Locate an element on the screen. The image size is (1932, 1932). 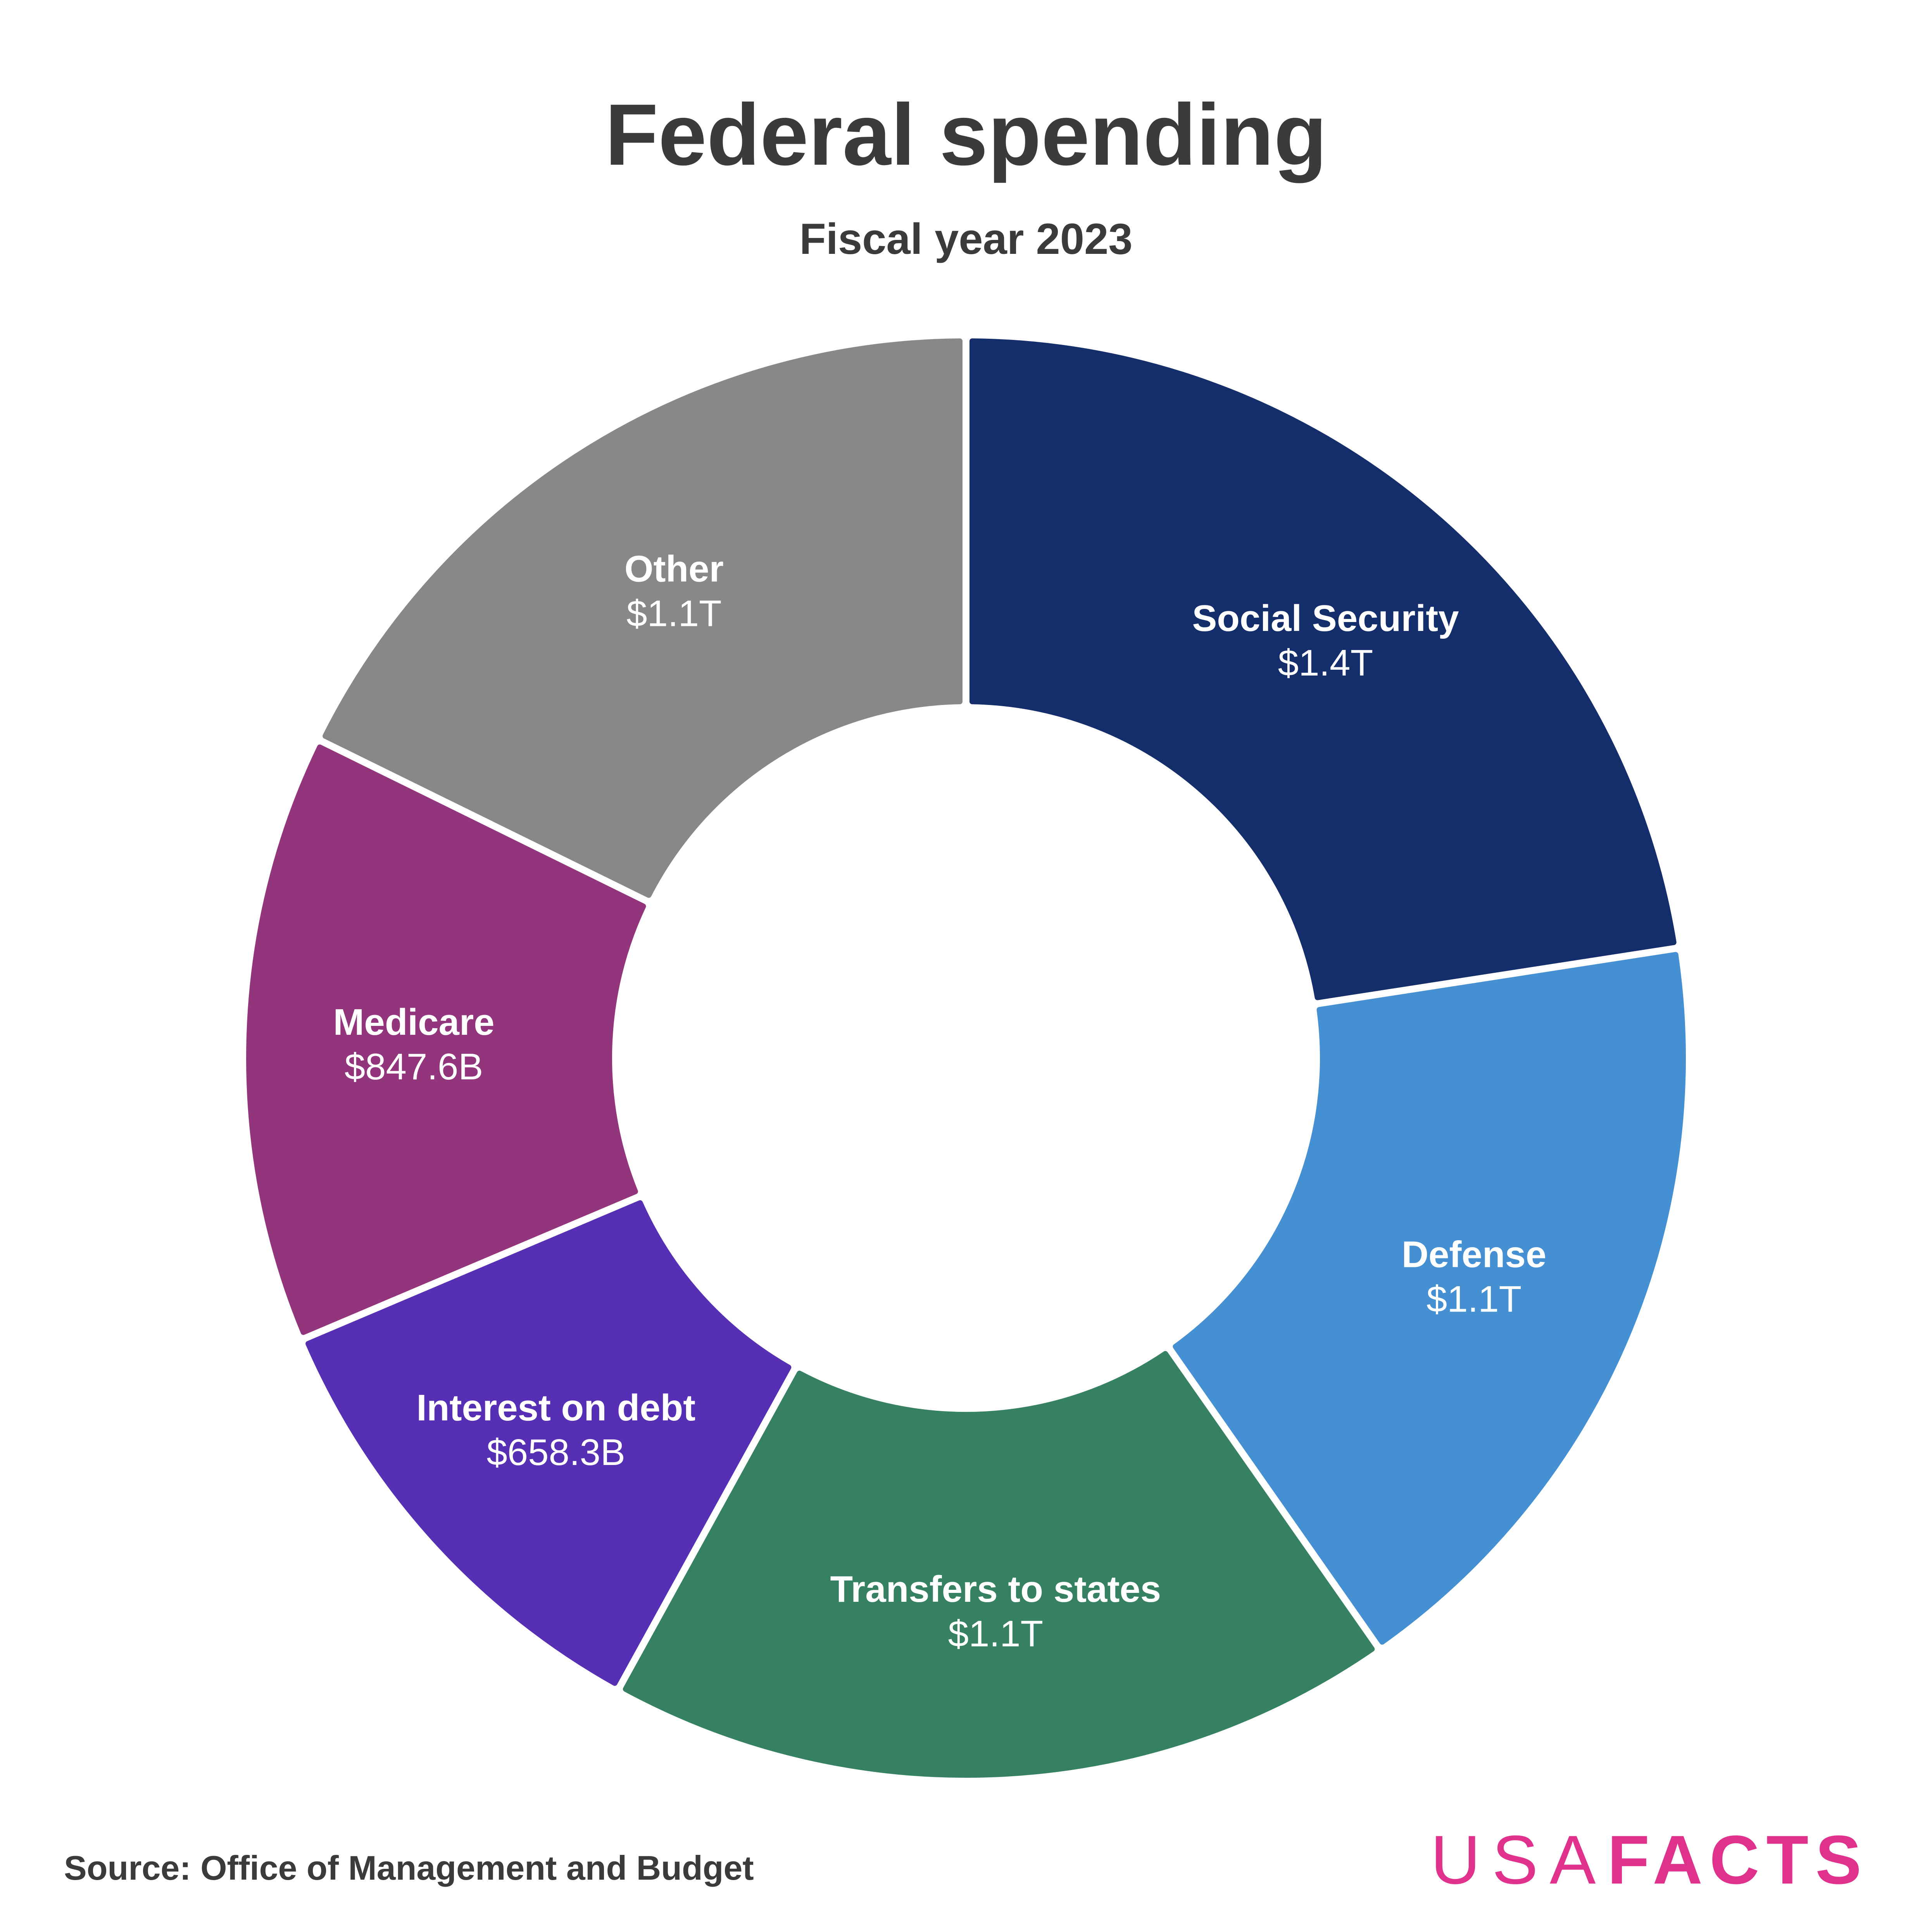
donut-slice-defense is located at coordinates (1429, 1299).